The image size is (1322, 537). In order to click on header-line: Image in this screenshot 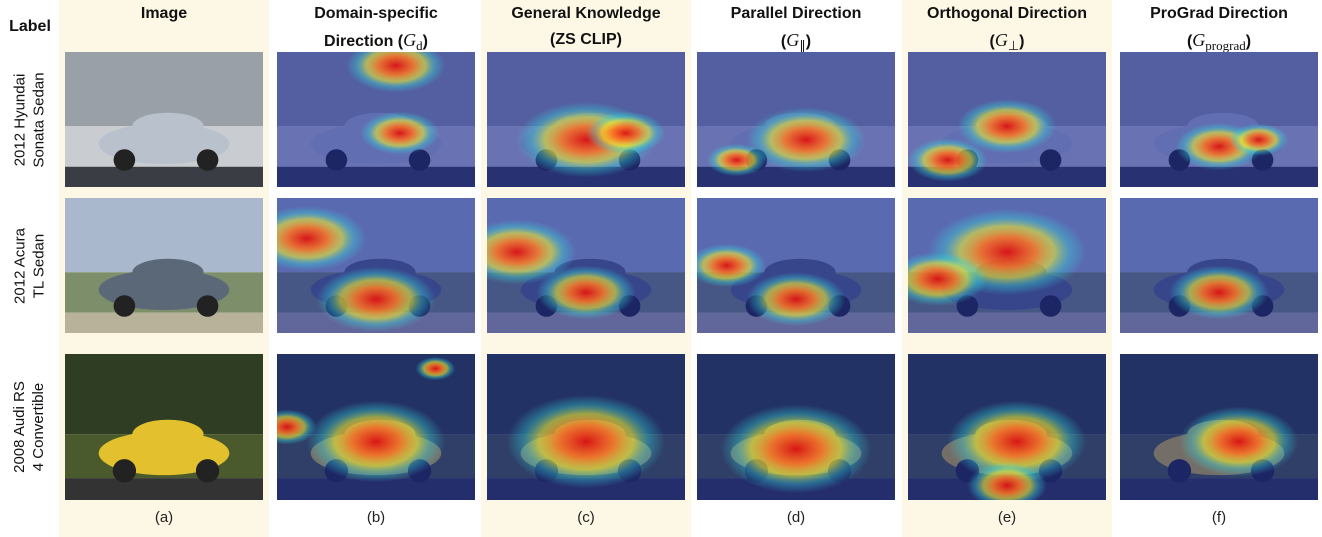, I will do `click(164, 13)`.